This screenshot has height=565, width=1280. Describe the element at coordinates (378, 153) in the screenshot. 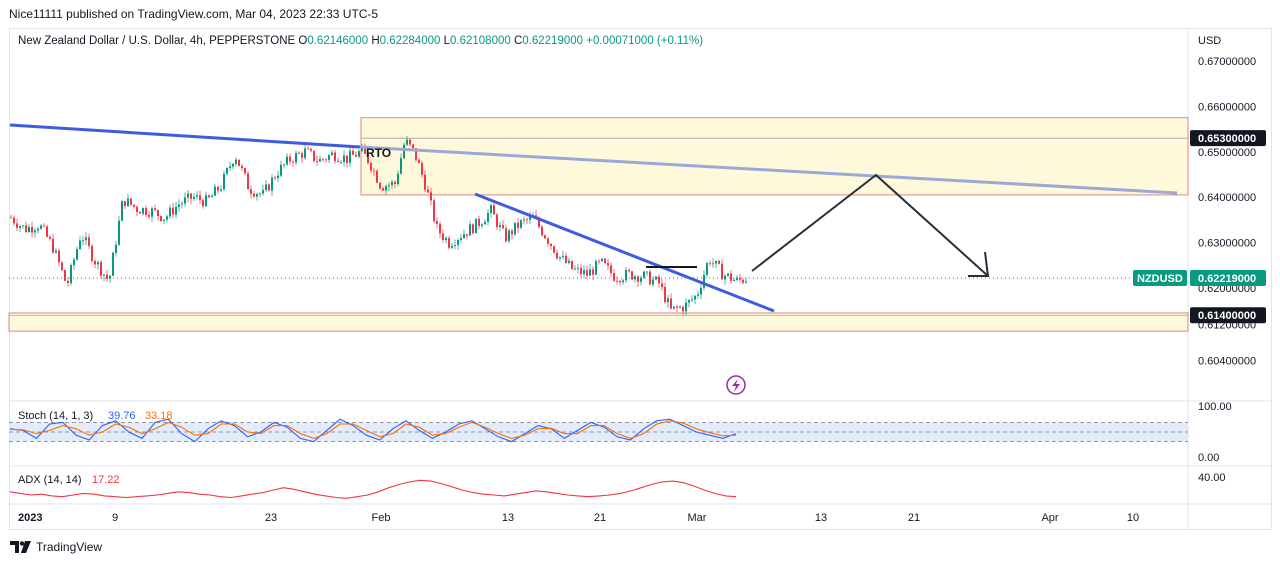

I see `rto-annotation: RTO` at that location.